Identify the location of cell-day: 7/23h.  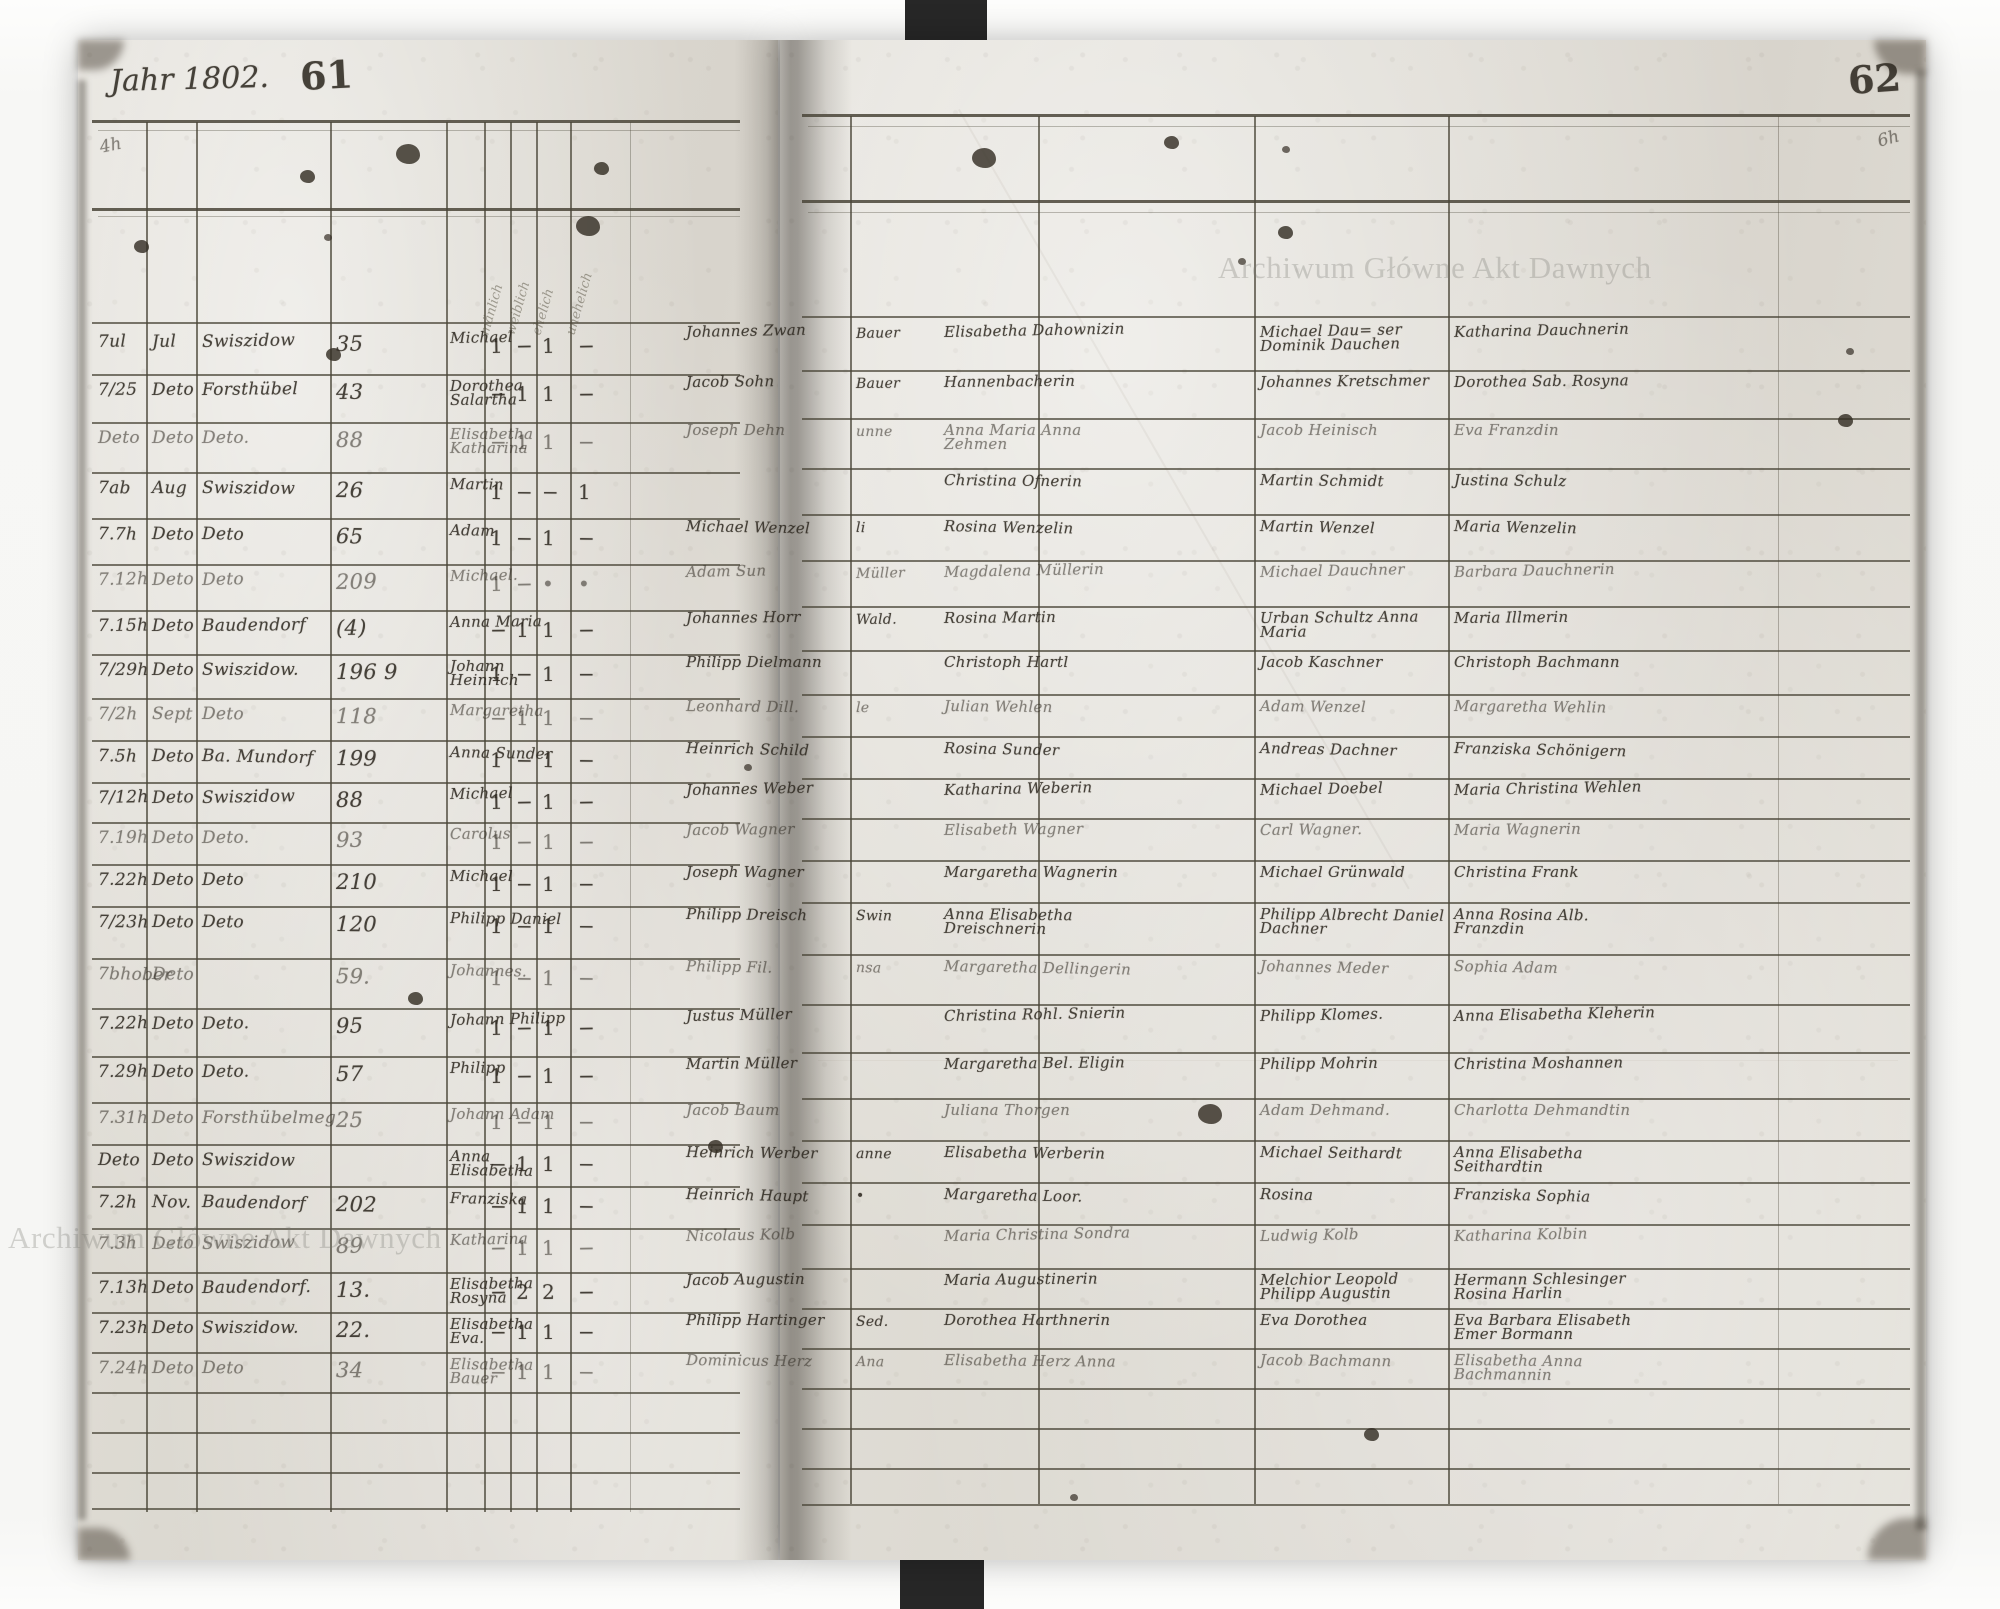
(123, 922).